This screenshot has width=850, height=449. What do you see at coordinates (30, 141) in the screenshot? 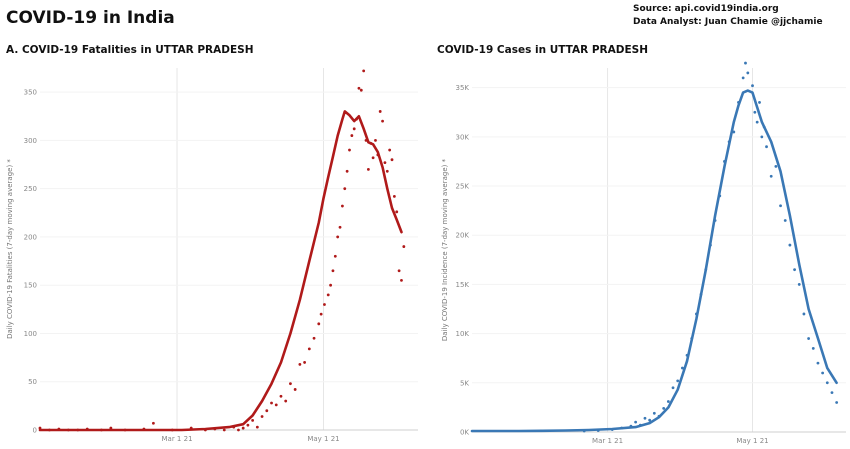
I see `y-tick-label: 300` at bounding box center [30, 141].